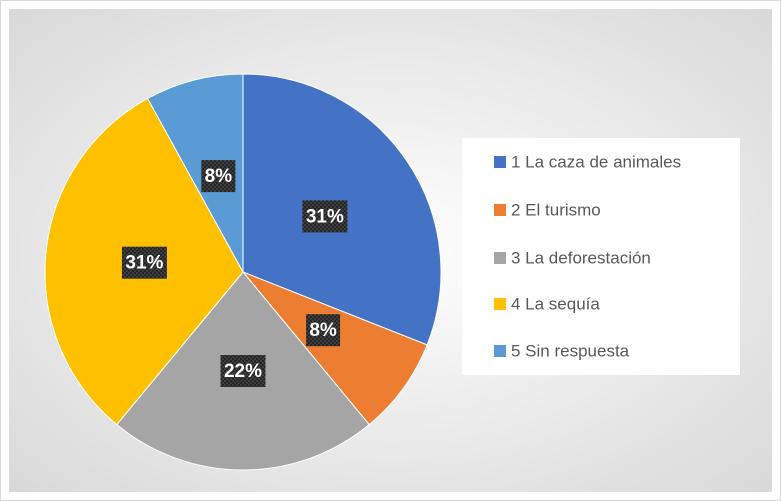 The height and width of the screenshot is (501, 781). I want to click on data-label: 22%, so click(243, 371).